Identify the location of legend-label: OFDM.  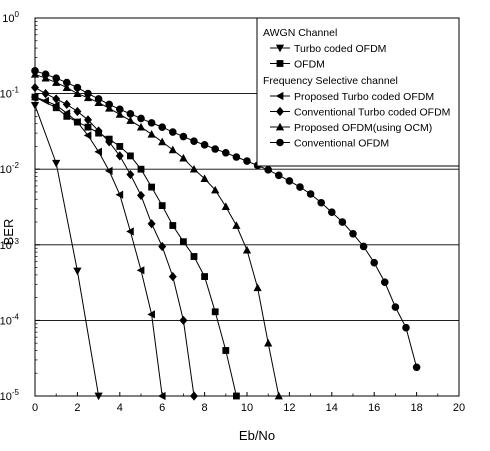
(309, 65).